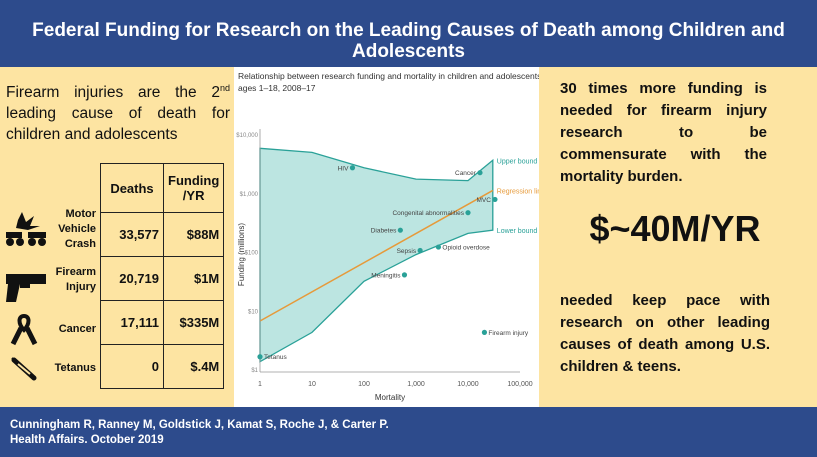 The image size is (817, 457). Describe the element at coordinates (132, 366) in the screenshot. I see `deaths-cell: 0` at that location.